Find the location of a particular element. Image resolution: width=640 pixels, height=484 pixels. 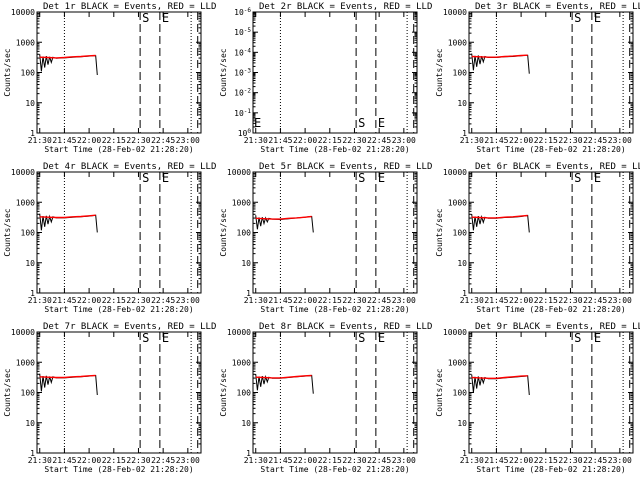

y-tick-label: 10⁻⁶ is located at coordinates (242, 12).